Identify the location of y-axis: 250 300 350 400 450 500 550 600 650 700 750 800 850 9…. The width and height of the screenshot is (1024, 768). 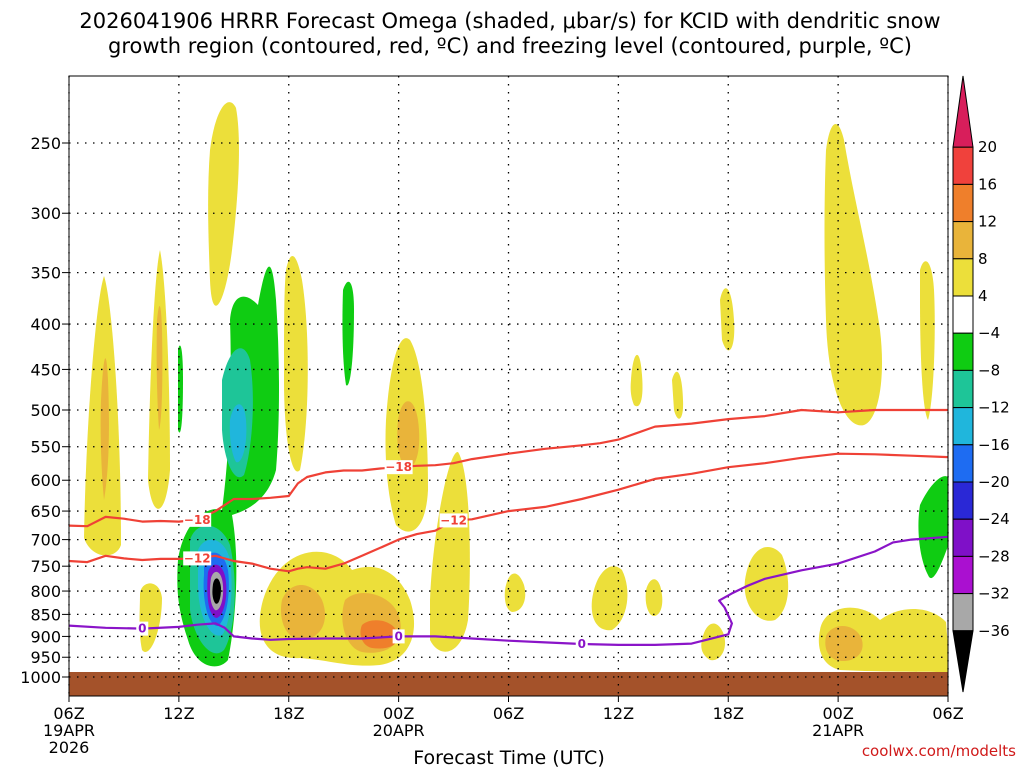
(44, 410).